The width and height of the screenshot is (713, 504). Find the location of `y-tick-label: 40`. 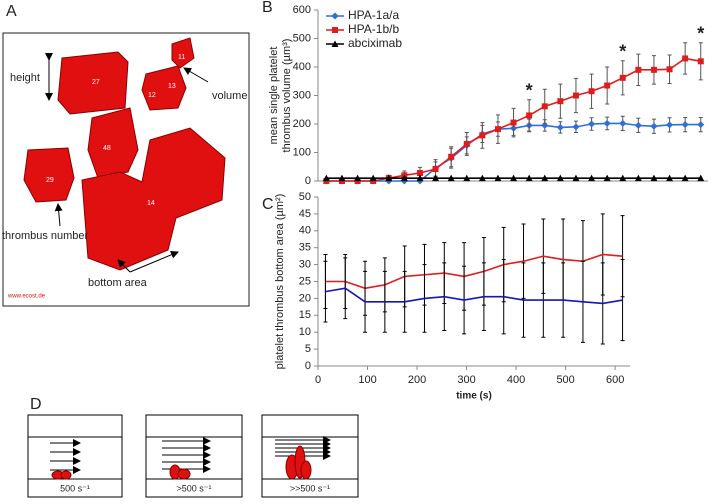

y-tick-label: 40 is located at coordinates (305, 231).